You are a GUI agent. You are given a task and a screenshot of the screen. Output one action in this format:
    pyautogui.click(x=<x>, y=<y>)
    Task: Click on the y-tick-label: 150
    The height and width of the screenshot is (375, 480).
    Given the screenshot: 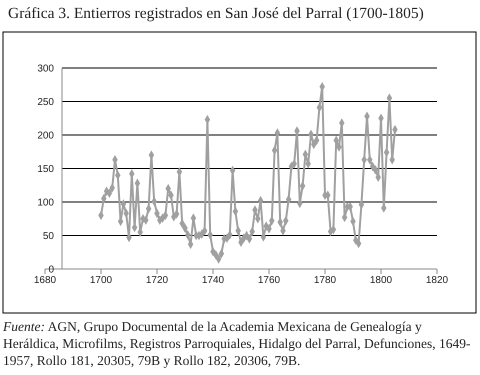 What is the action you would take?
    pyautogui.click(x=45, y=169)
    